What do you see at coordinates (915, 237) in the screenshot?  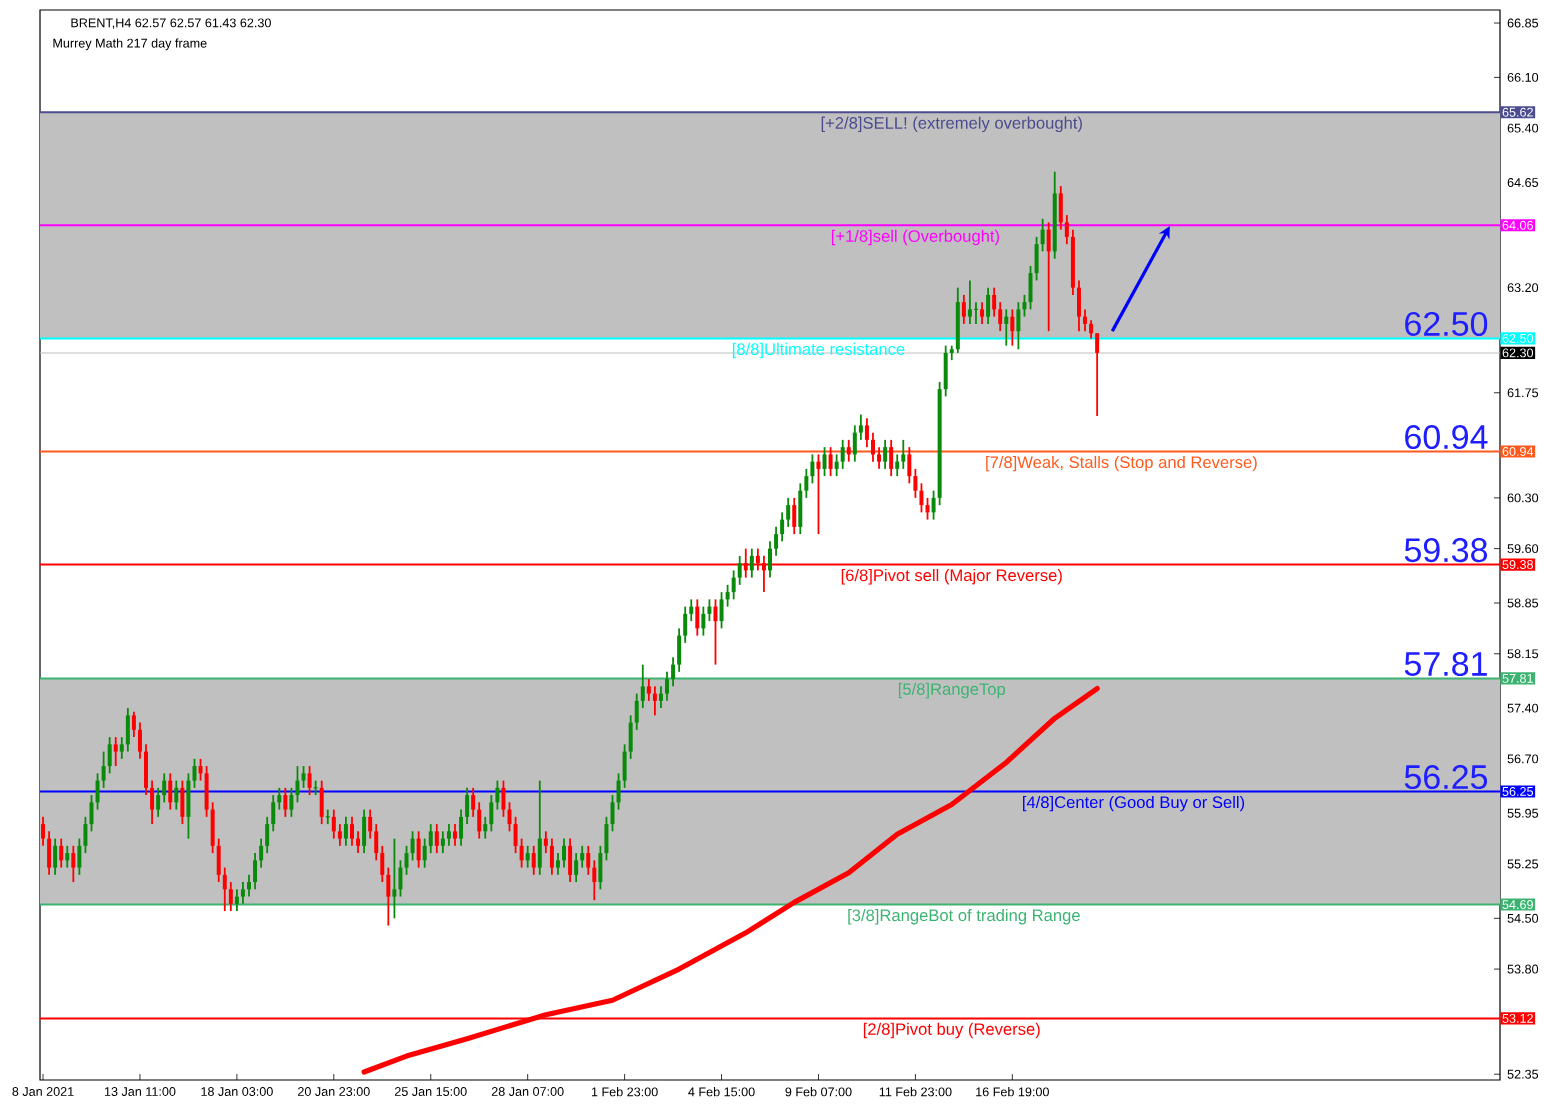 I see `ref-line-label: [+1/8]sell (Overbought)` at bounding box center [915, 237].